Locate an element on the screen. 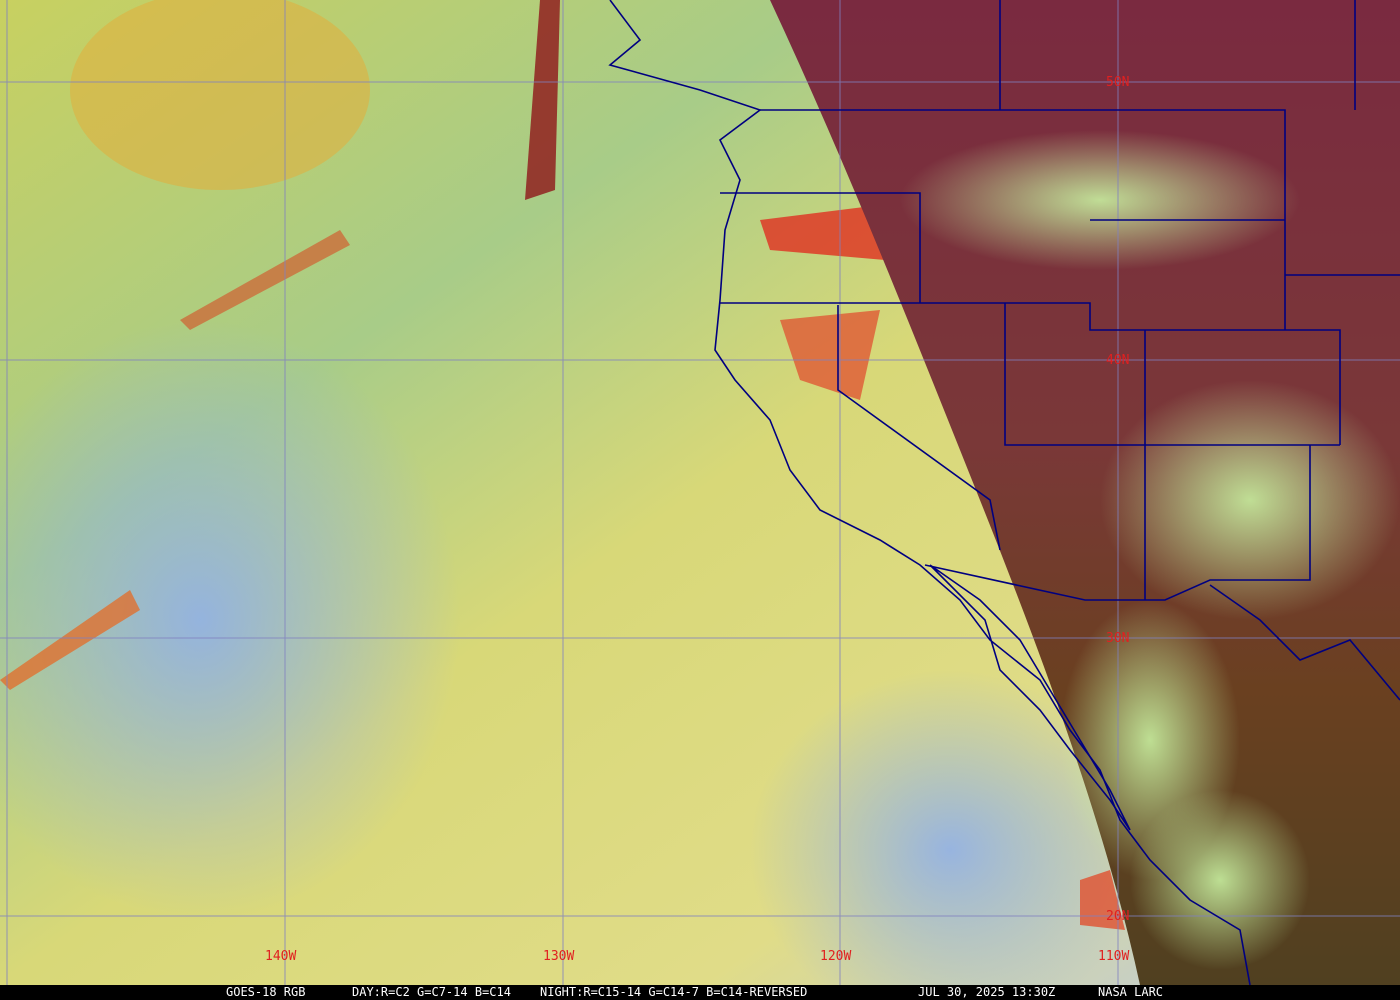 This screenshot has width=1400, height=1000. day-recipe: DAY:R=C2 G=C7-14 B=C14 is located at coordinates (431, 992).